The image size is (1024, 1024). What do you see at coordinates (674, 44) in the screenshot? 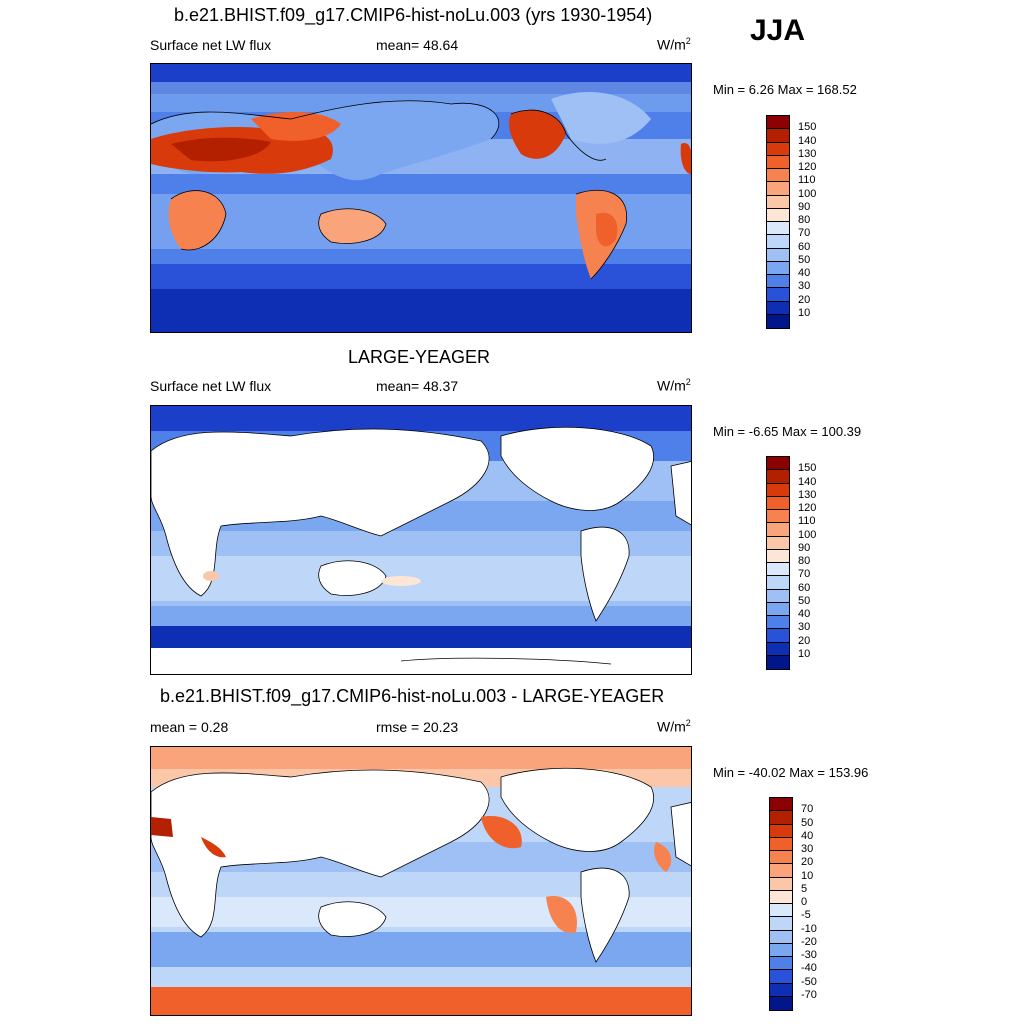
I see `panel1-units: W/m2` at bounding box center [674, 44].